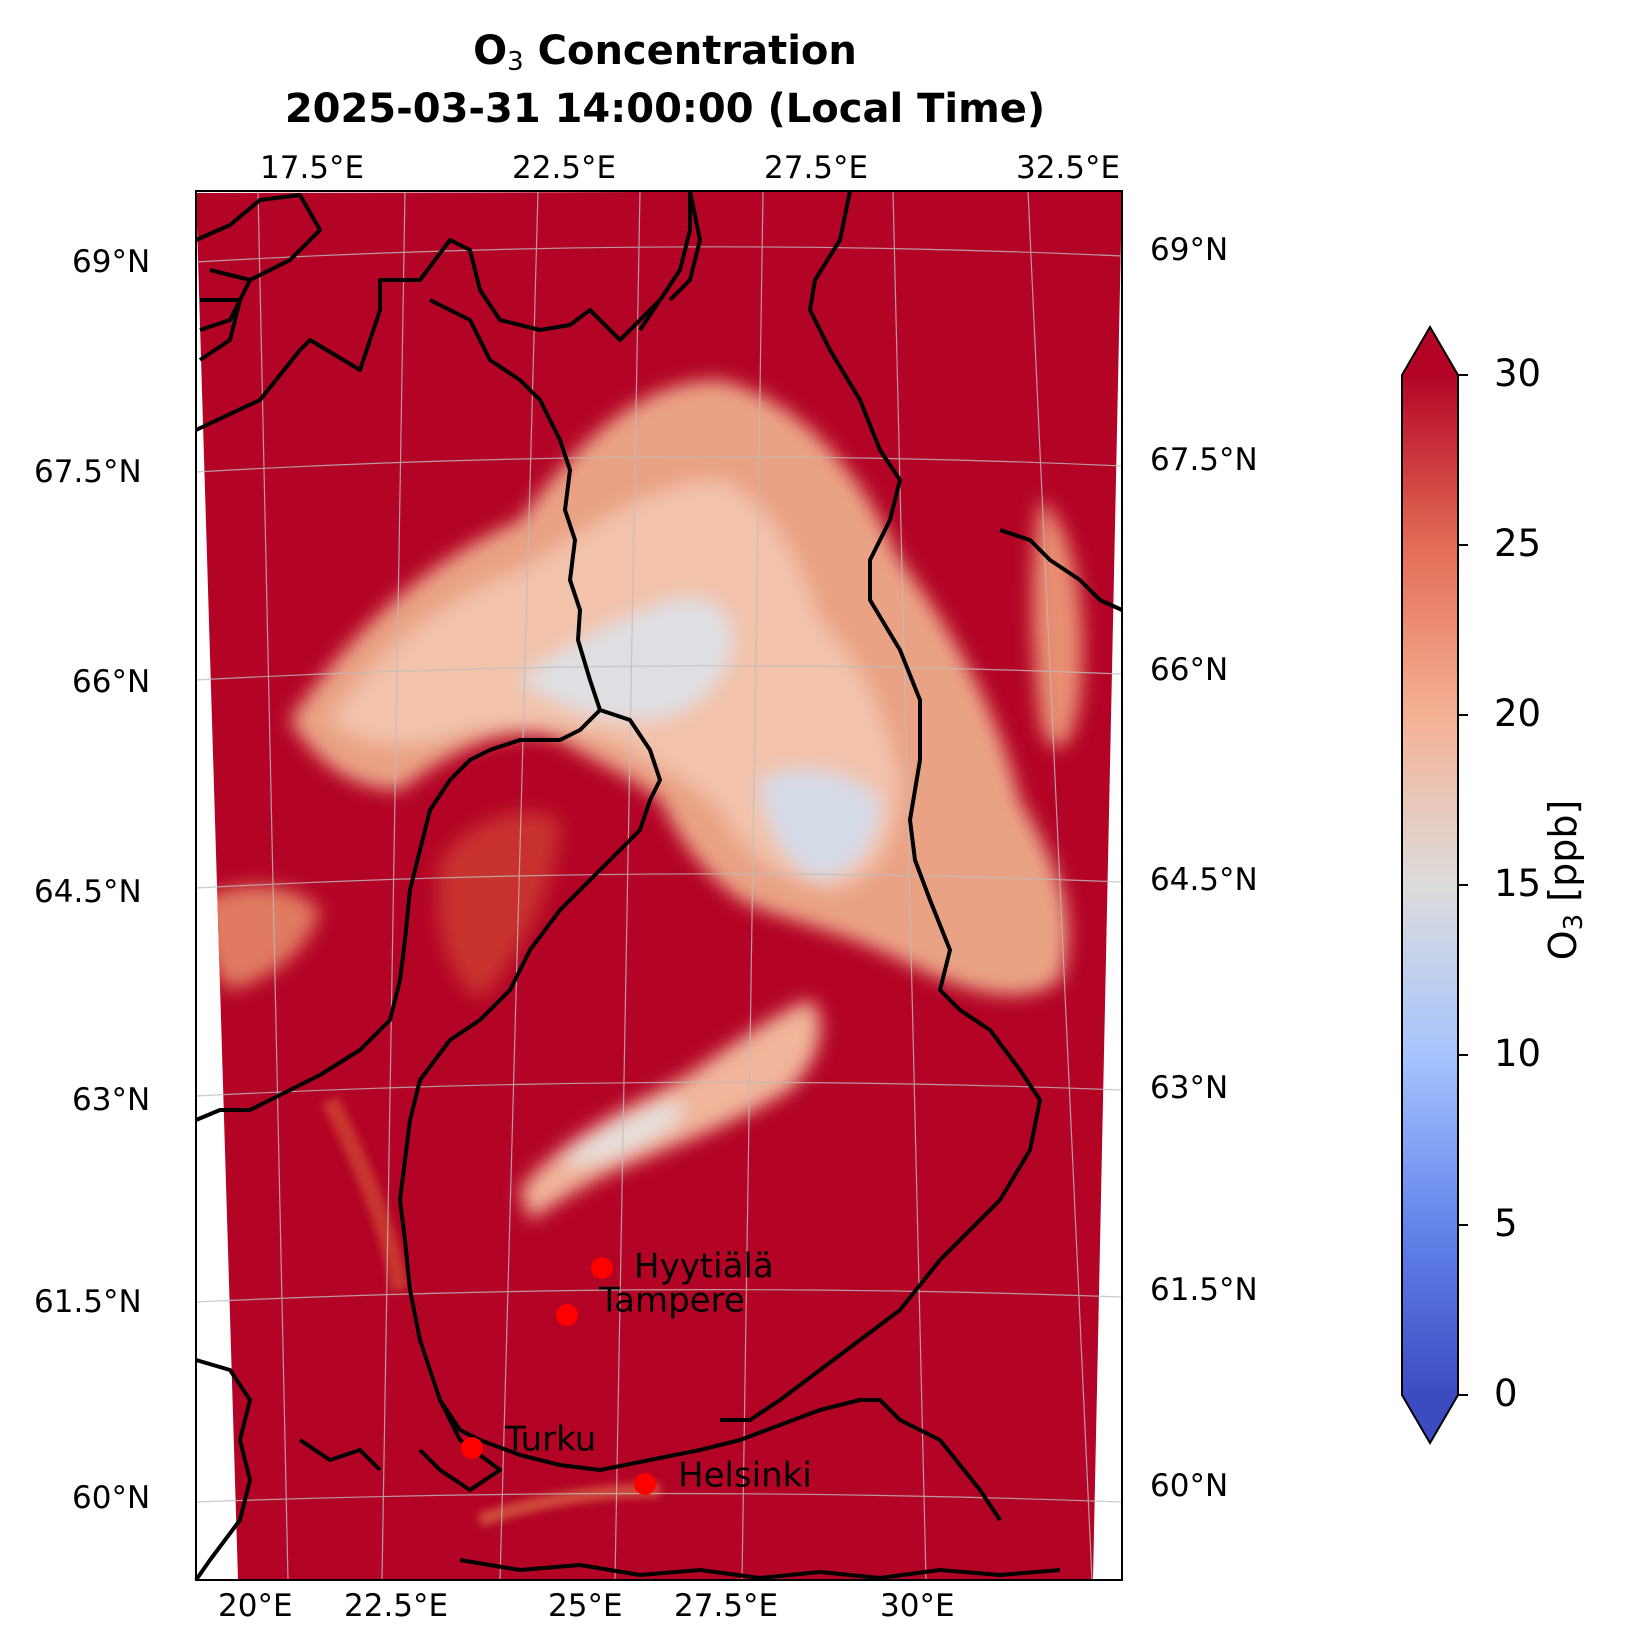 This screenshot has width=1648, height=1648. Describe the element at coordinates (1068, 168) in the screenshot. I see `top-lon-label: 32.5°E` at that location.